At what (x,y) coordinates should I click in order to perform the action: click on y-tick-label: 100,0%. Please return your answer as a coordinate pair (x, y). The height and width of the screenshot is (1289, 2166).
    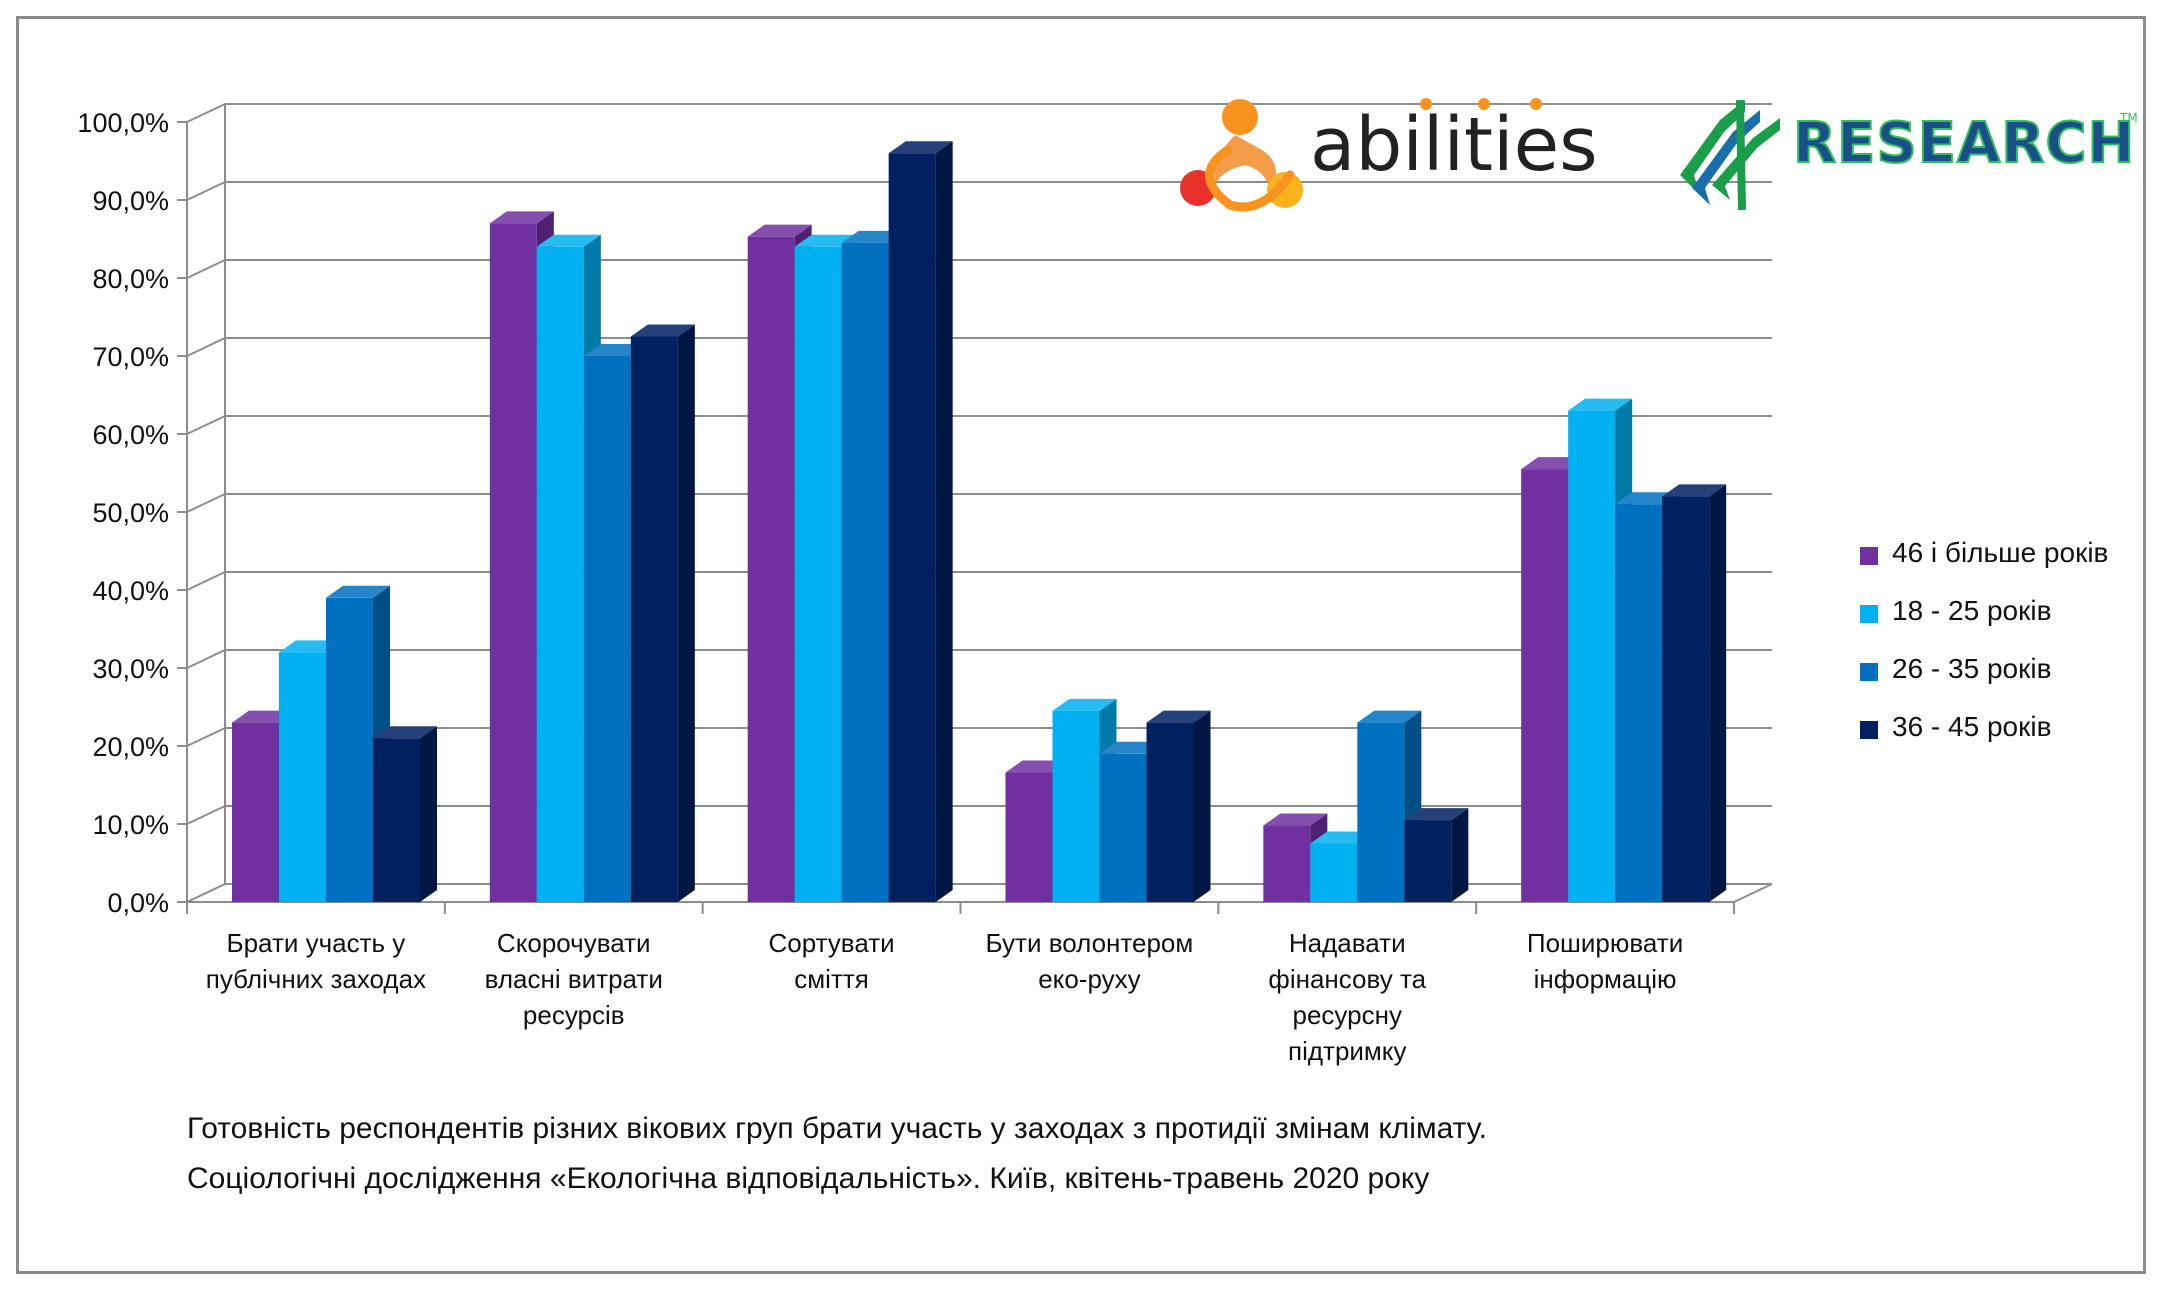
    Looking at the image, I should click on (123, 123).